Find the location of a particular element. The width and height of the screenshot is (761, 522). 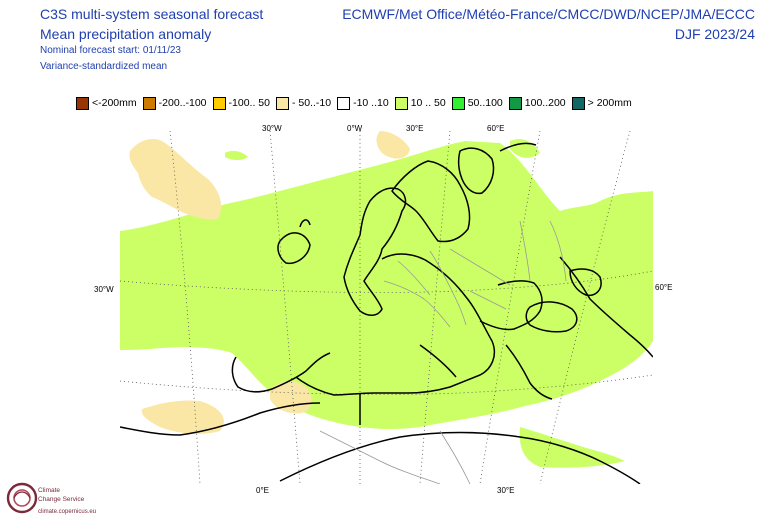

legend-item: -10 ..10 is located at coordinates (363, 103).